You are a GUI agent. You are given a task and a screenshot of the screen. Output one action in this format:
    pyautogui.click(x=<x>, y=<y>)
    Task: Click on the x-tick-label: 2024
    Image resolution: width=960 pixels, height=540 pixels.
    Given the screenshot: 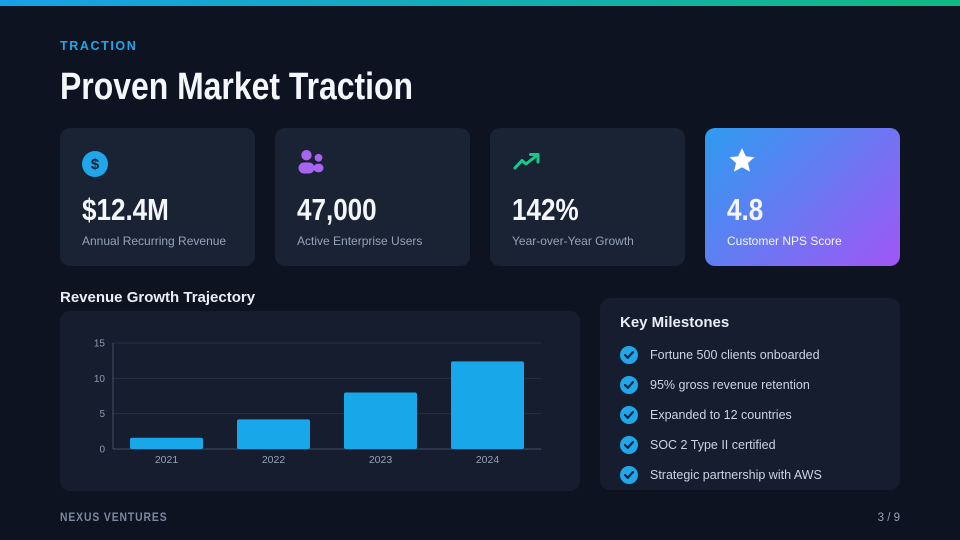 What is the action you would take?
    pyautogui.click(x=488, y=460)
    